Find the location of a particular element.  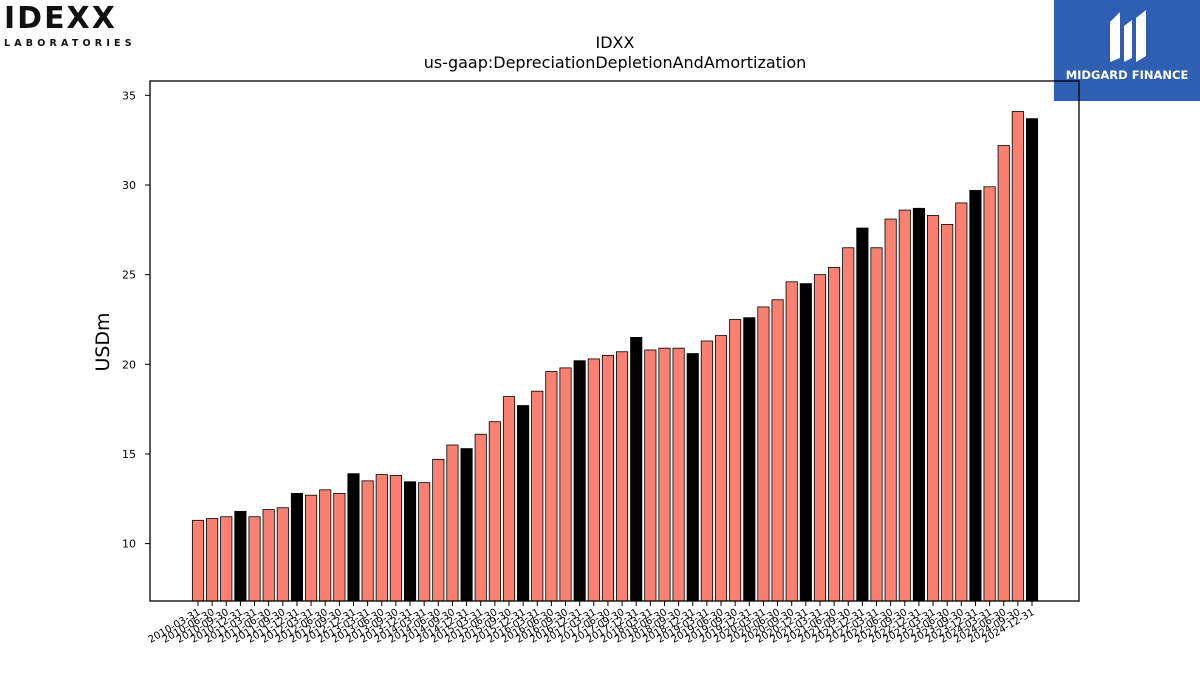

y-tick-label: 25 is located at coordinates (129, 275).